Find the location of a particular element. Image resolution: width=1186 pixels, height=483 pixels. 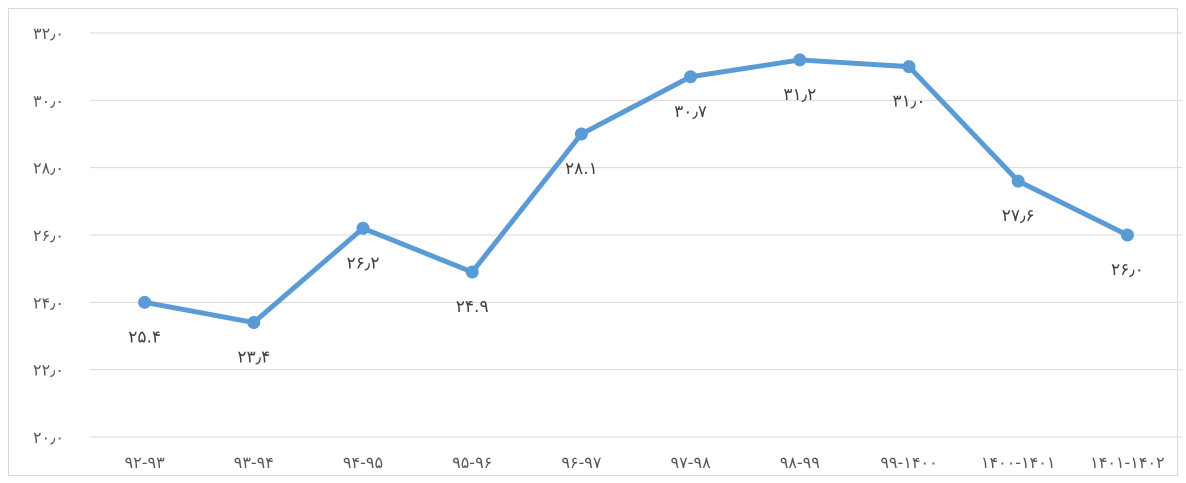

x-tick-label: ۹۳-۹۴ is located at coordinates (254, 462).